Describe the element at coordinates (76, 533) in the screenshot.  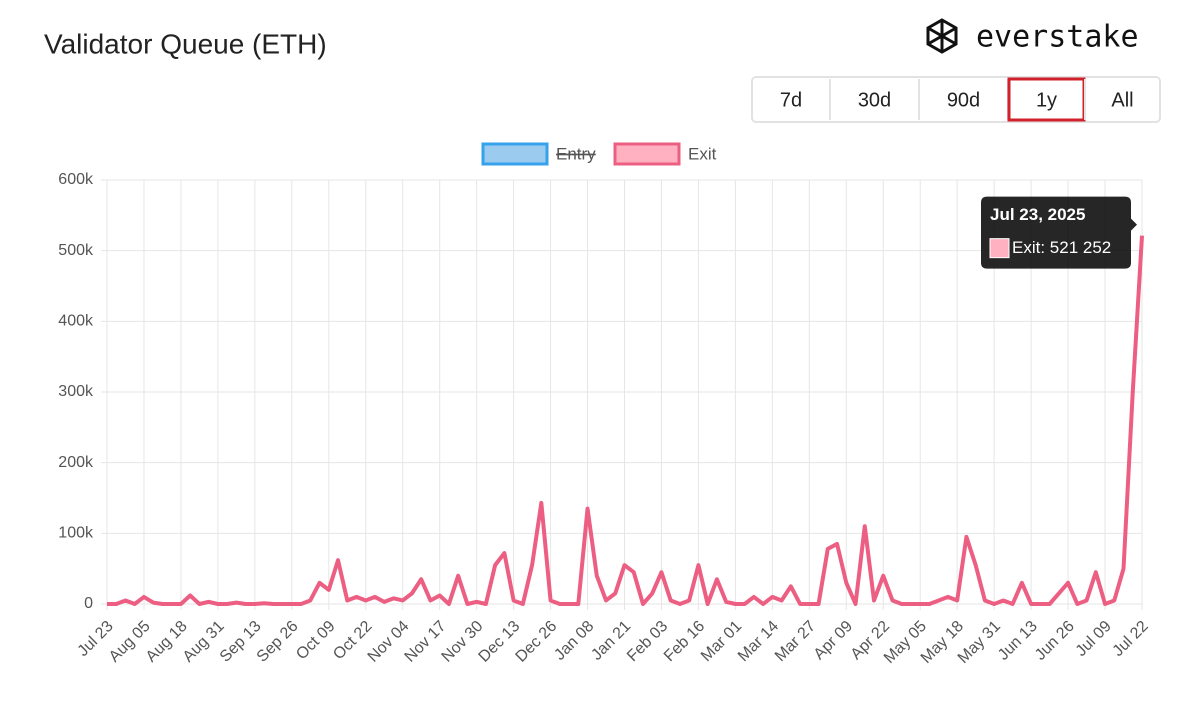
I see `y-tick-label: 100k` at that location.